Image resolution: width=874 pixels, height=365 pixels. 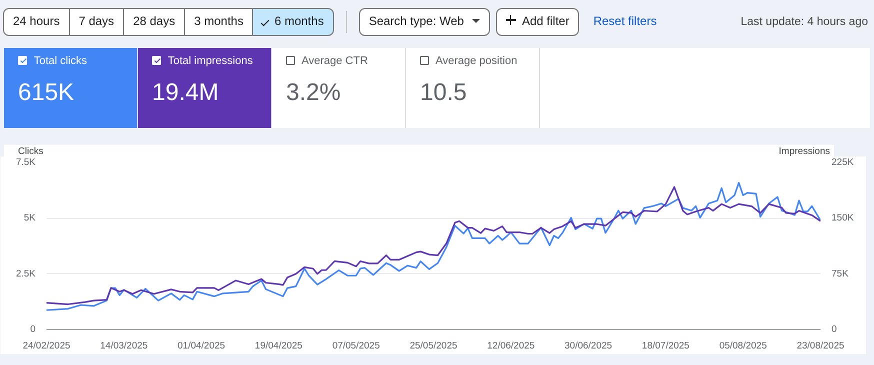 I want to click on y2-tick-label: 225K, so click(x=843, y=162).